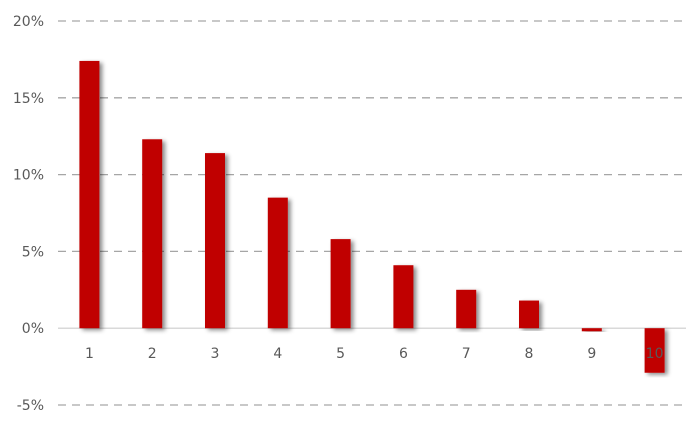 Image resolution: width=696 pixels, height=422 pixels. What do you see at coordinates (403, 354) in the screenshot?
I see `x-tick-label: 6` at bounding box center [403, 354].